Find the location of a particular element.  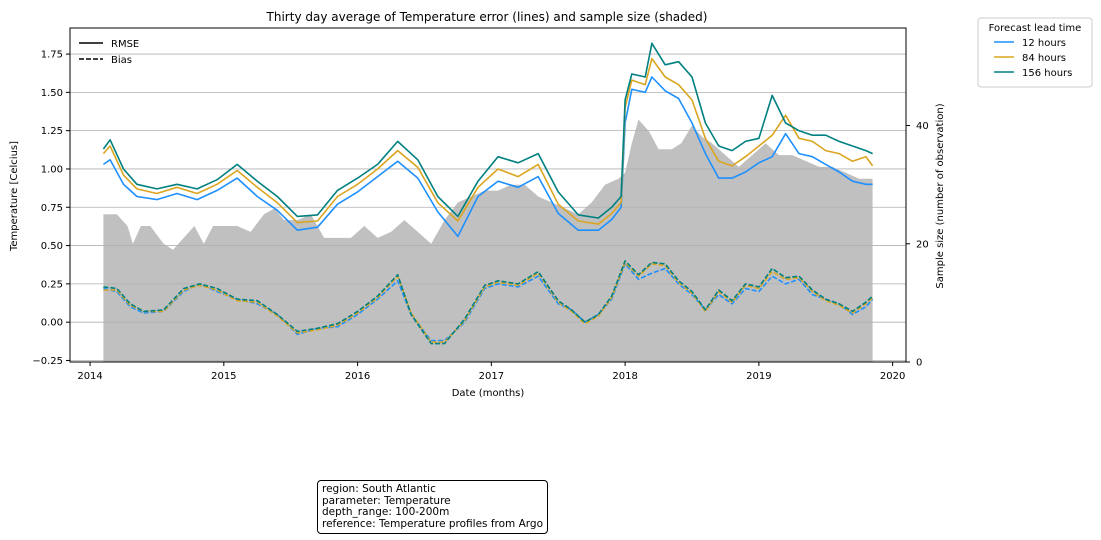

bias-line-156-hours is located at coordinates (488, 302).